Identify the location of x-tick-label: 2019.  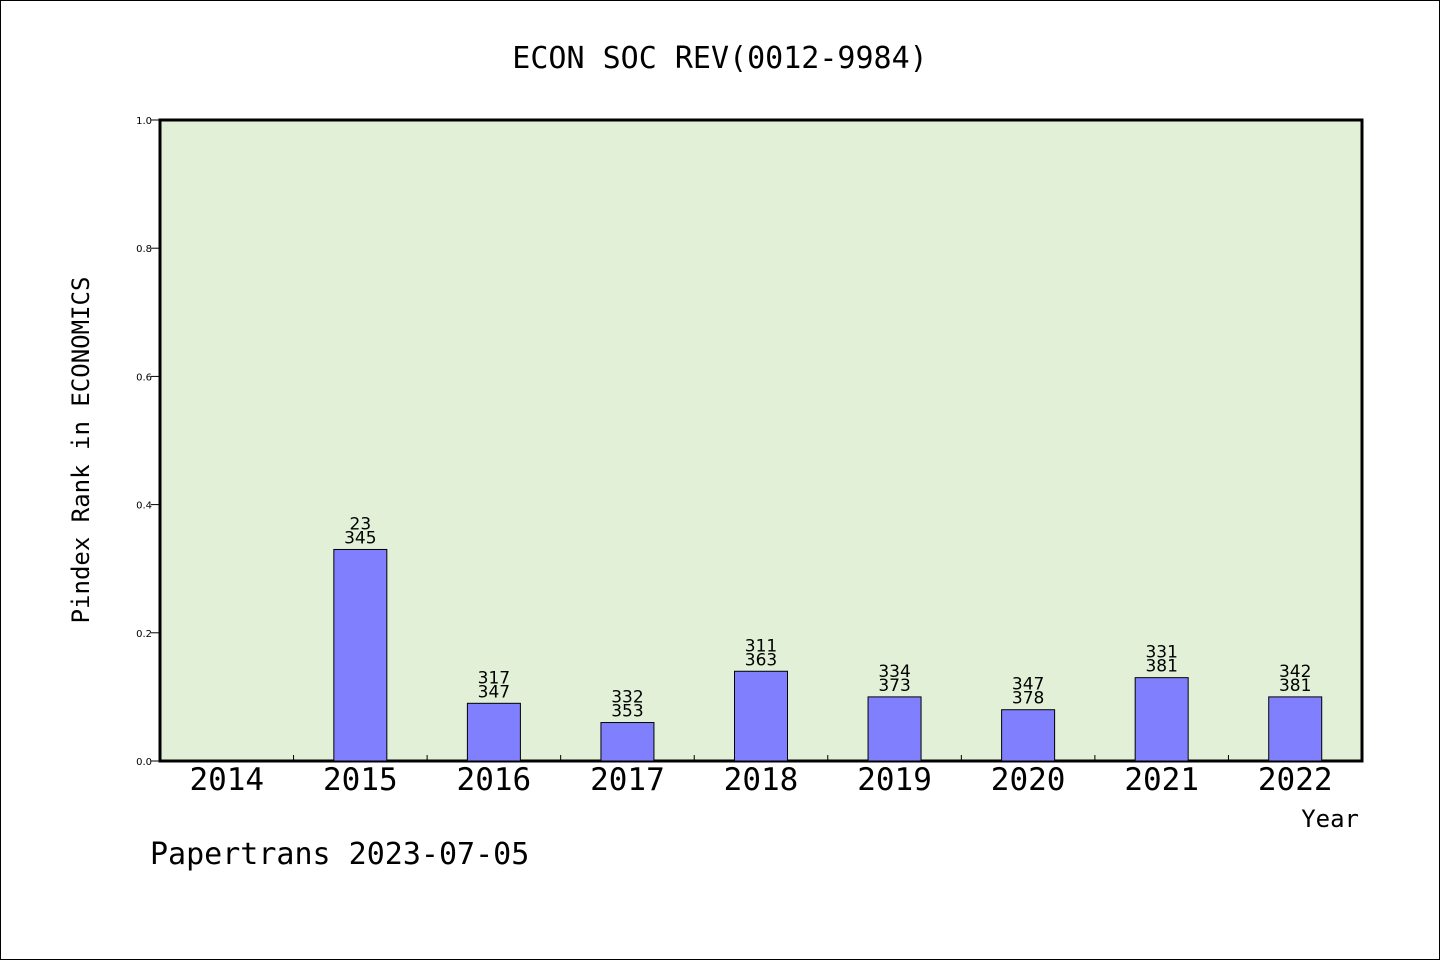
(894, 780).